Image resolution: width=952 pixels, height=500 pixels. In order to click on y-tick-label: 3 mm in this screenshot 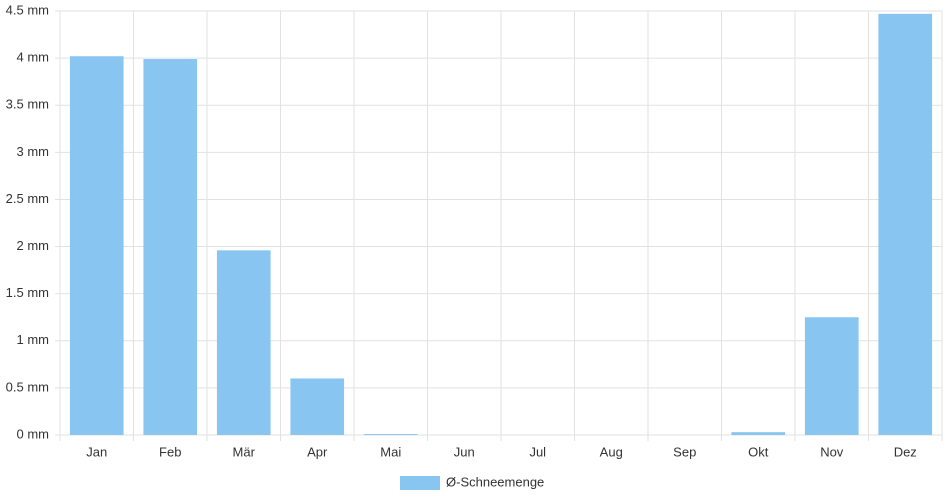, I will do `click(33, 151)`.